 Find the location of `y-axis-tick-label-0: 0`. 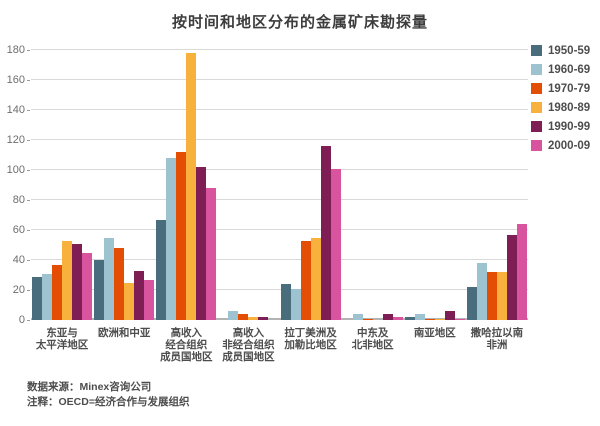

y-axis-tick-label-0: 0 is located at coordinates (21, 320).